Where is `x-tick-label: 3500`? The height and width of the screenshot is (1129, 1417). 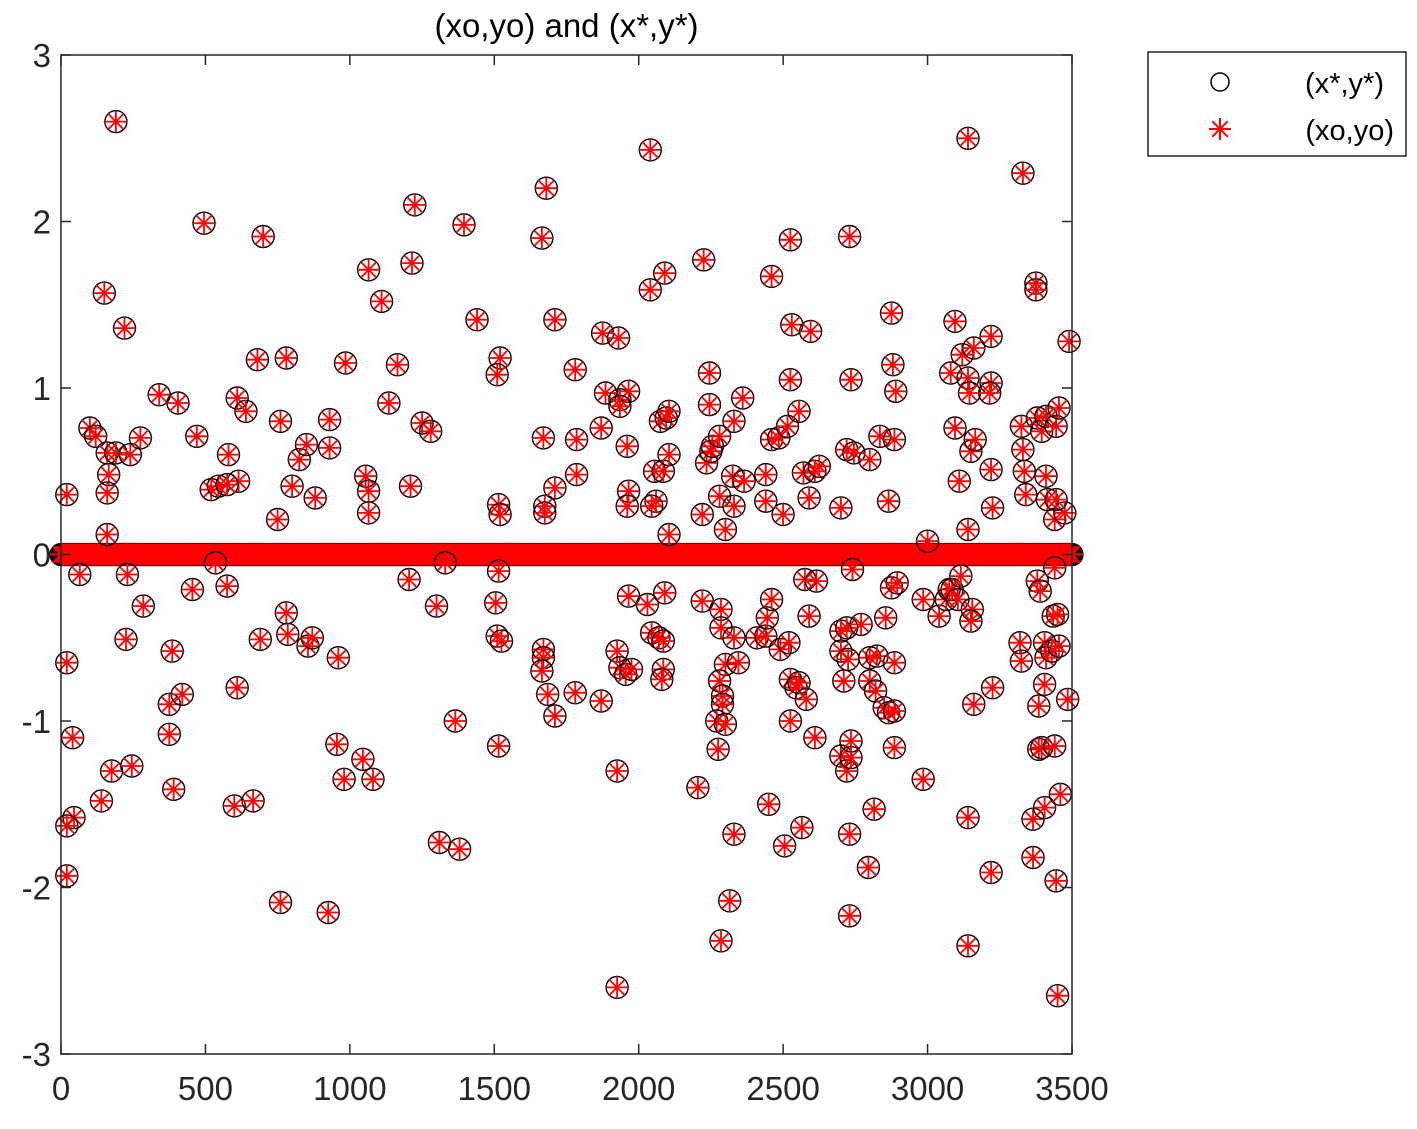 x-tick-label: 3500 is located at coordinates (1071, 1088).